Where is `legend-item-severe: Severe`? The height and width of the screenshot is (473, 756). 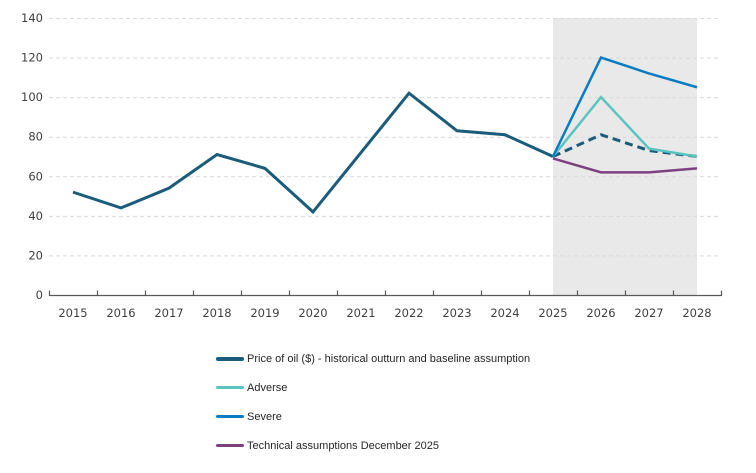 legend-item-severe: Severe is located at coordinates (373, 416).